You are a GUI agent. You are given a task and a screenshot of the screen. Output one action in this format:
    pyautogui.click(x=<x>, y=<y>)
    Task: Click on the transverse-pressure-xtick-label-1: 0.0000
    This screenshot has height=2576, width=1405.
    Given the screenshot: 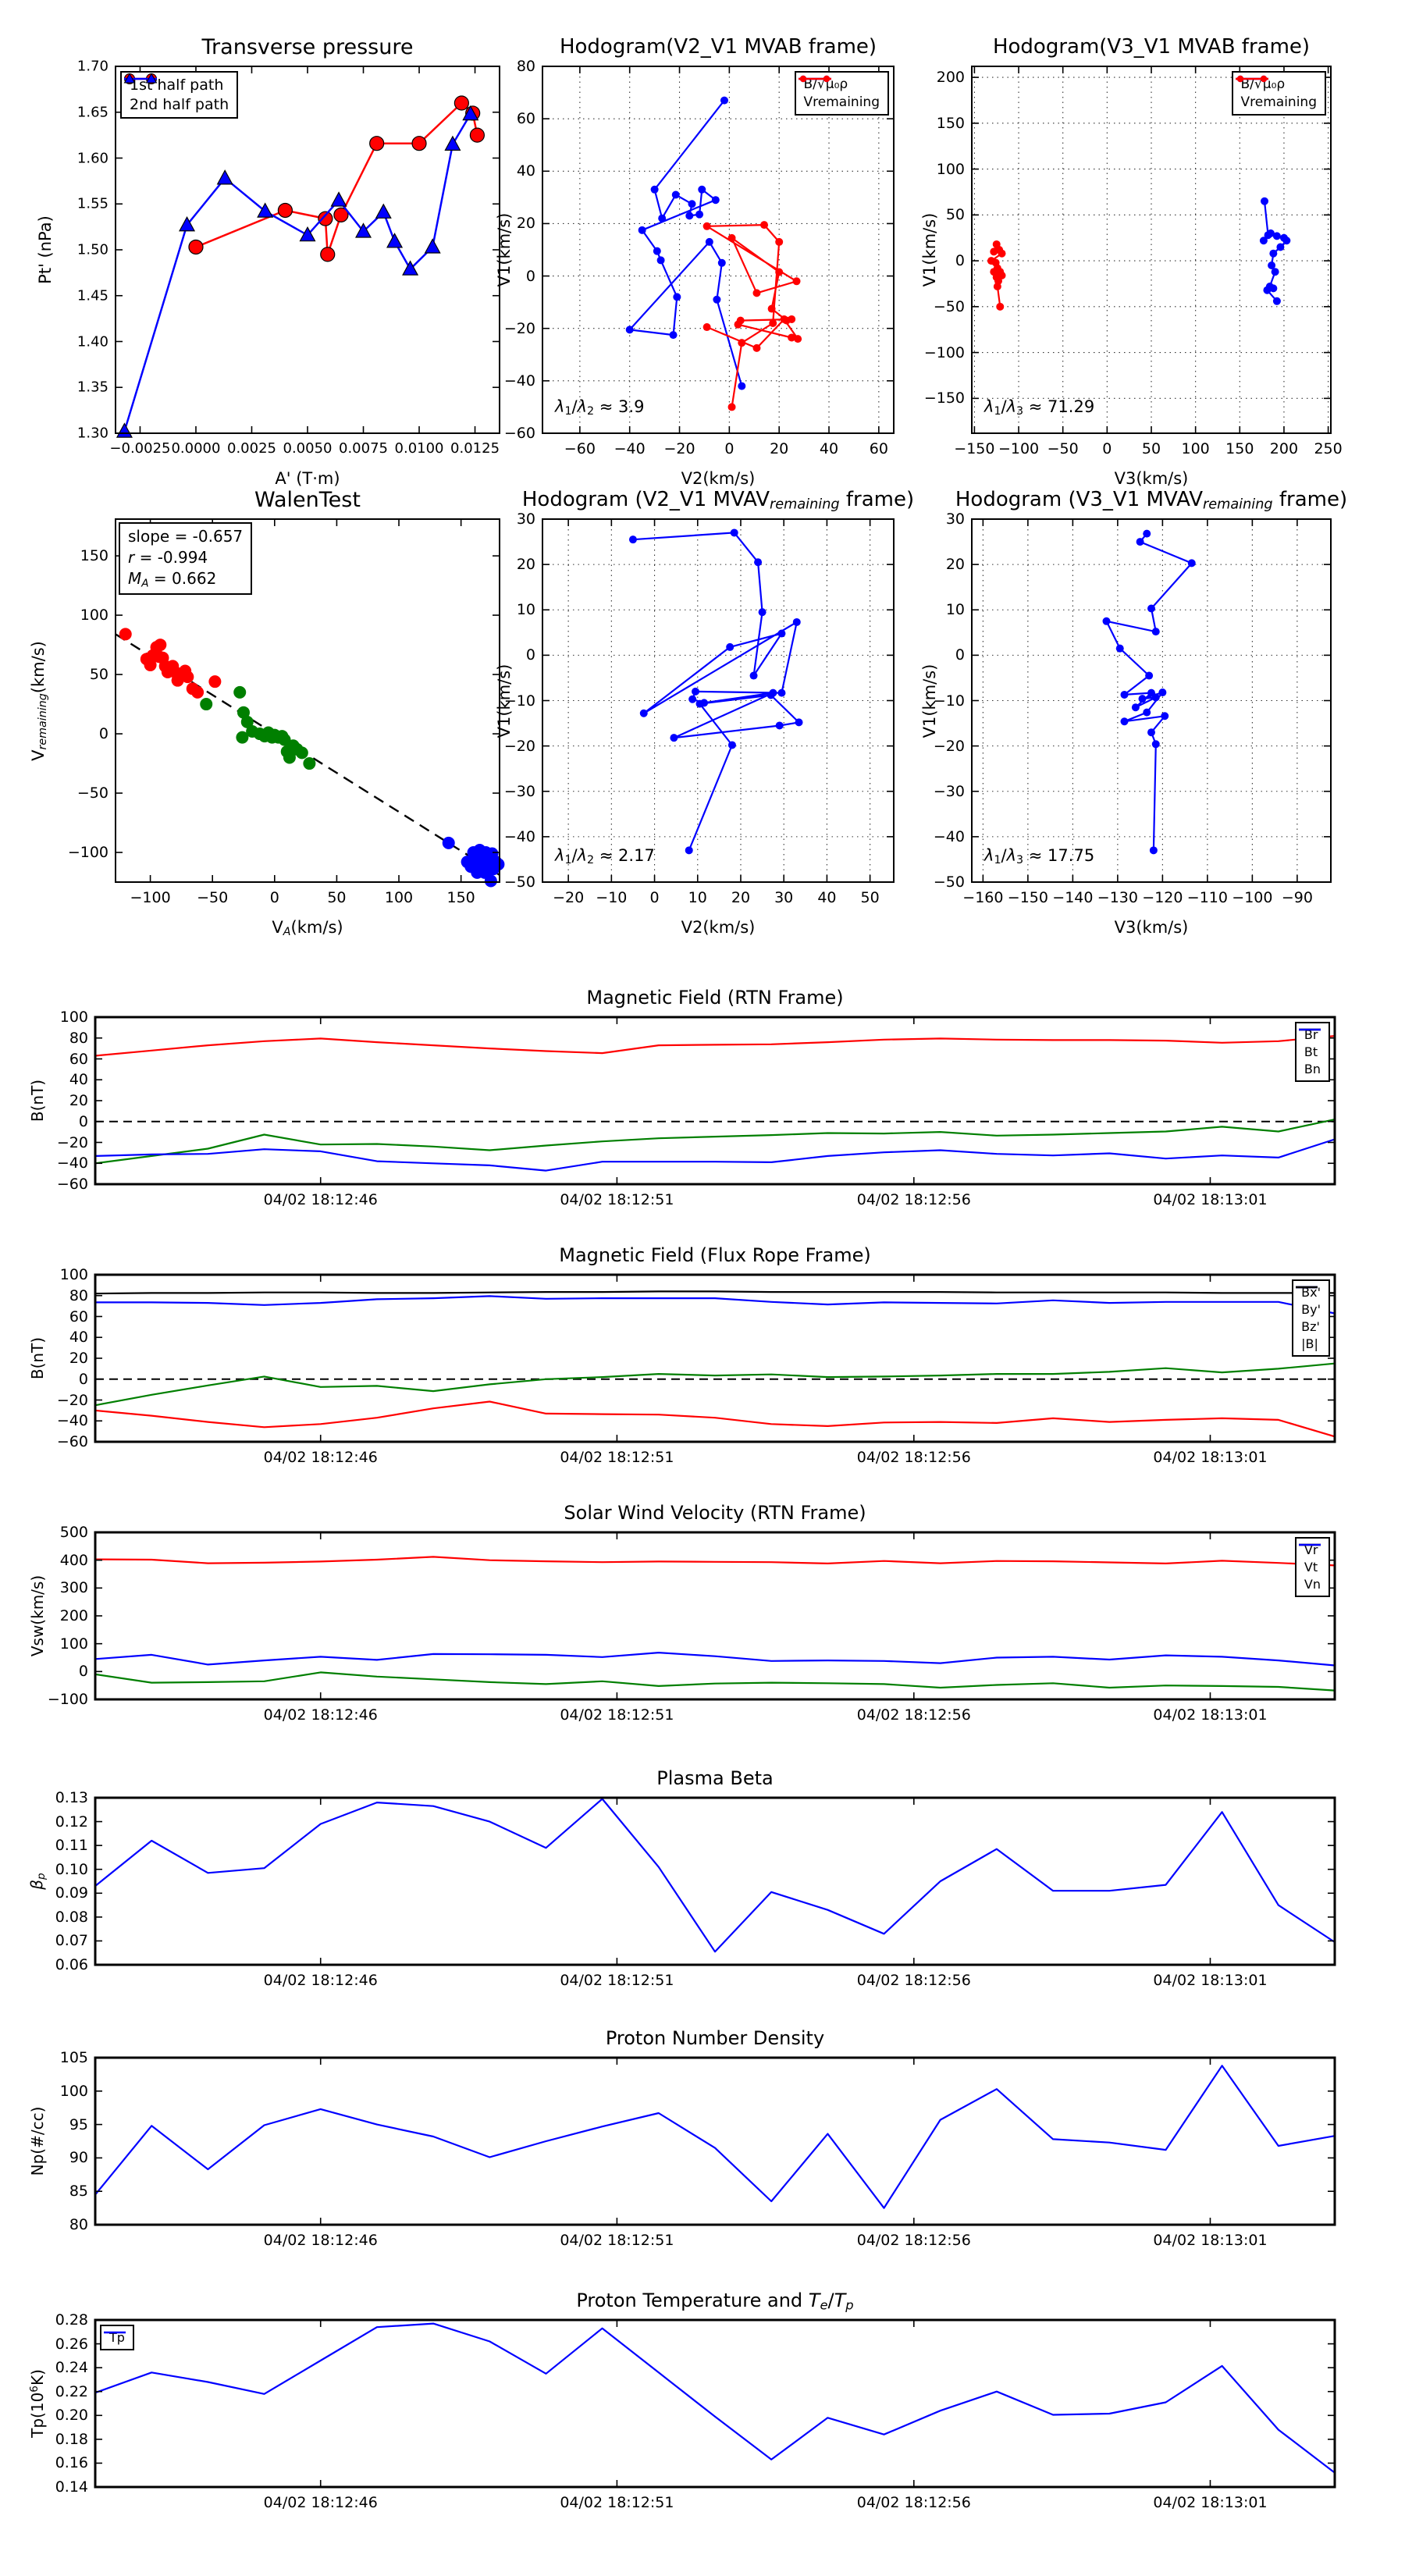 What is the action you would take?
    pyautogui.click(x=196, y=449)
    